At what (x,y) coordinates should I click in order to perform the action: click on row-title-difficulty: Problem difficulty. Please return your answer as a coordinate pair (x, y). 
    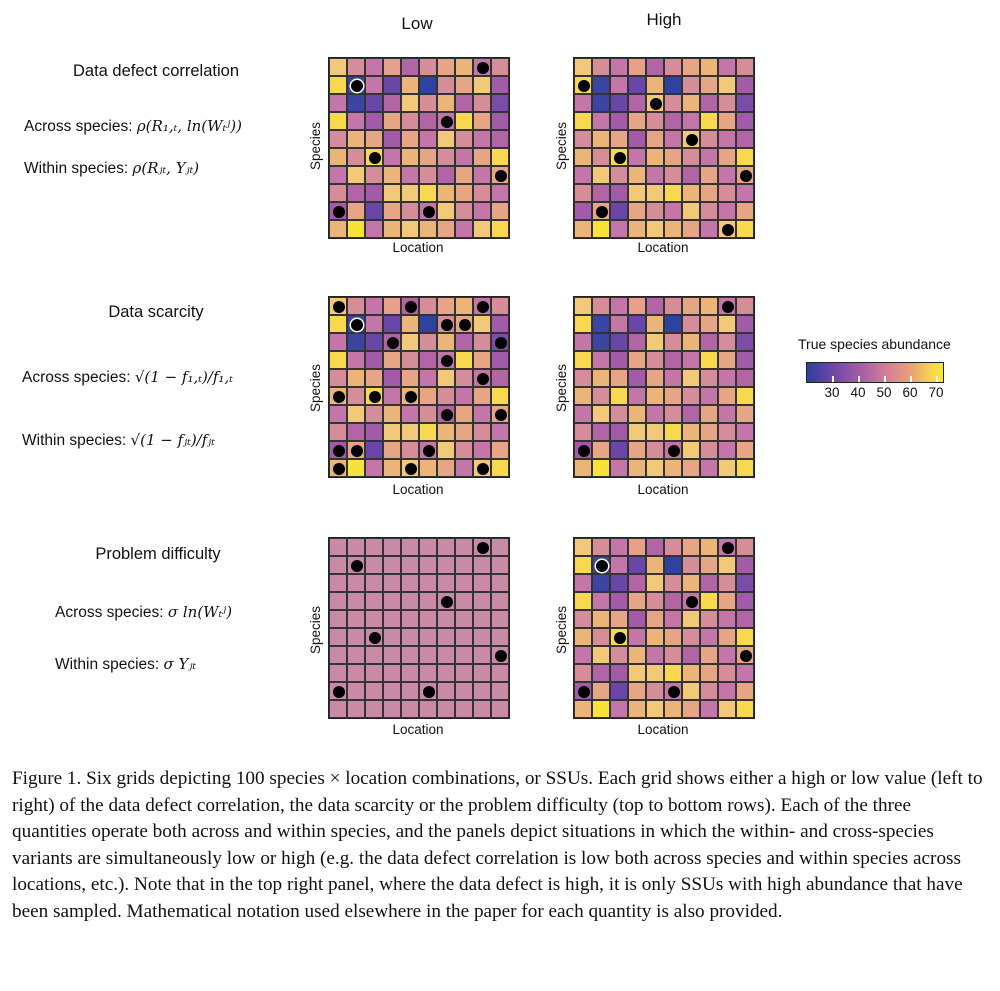
    Looking at the image, I should click on (158, 554).